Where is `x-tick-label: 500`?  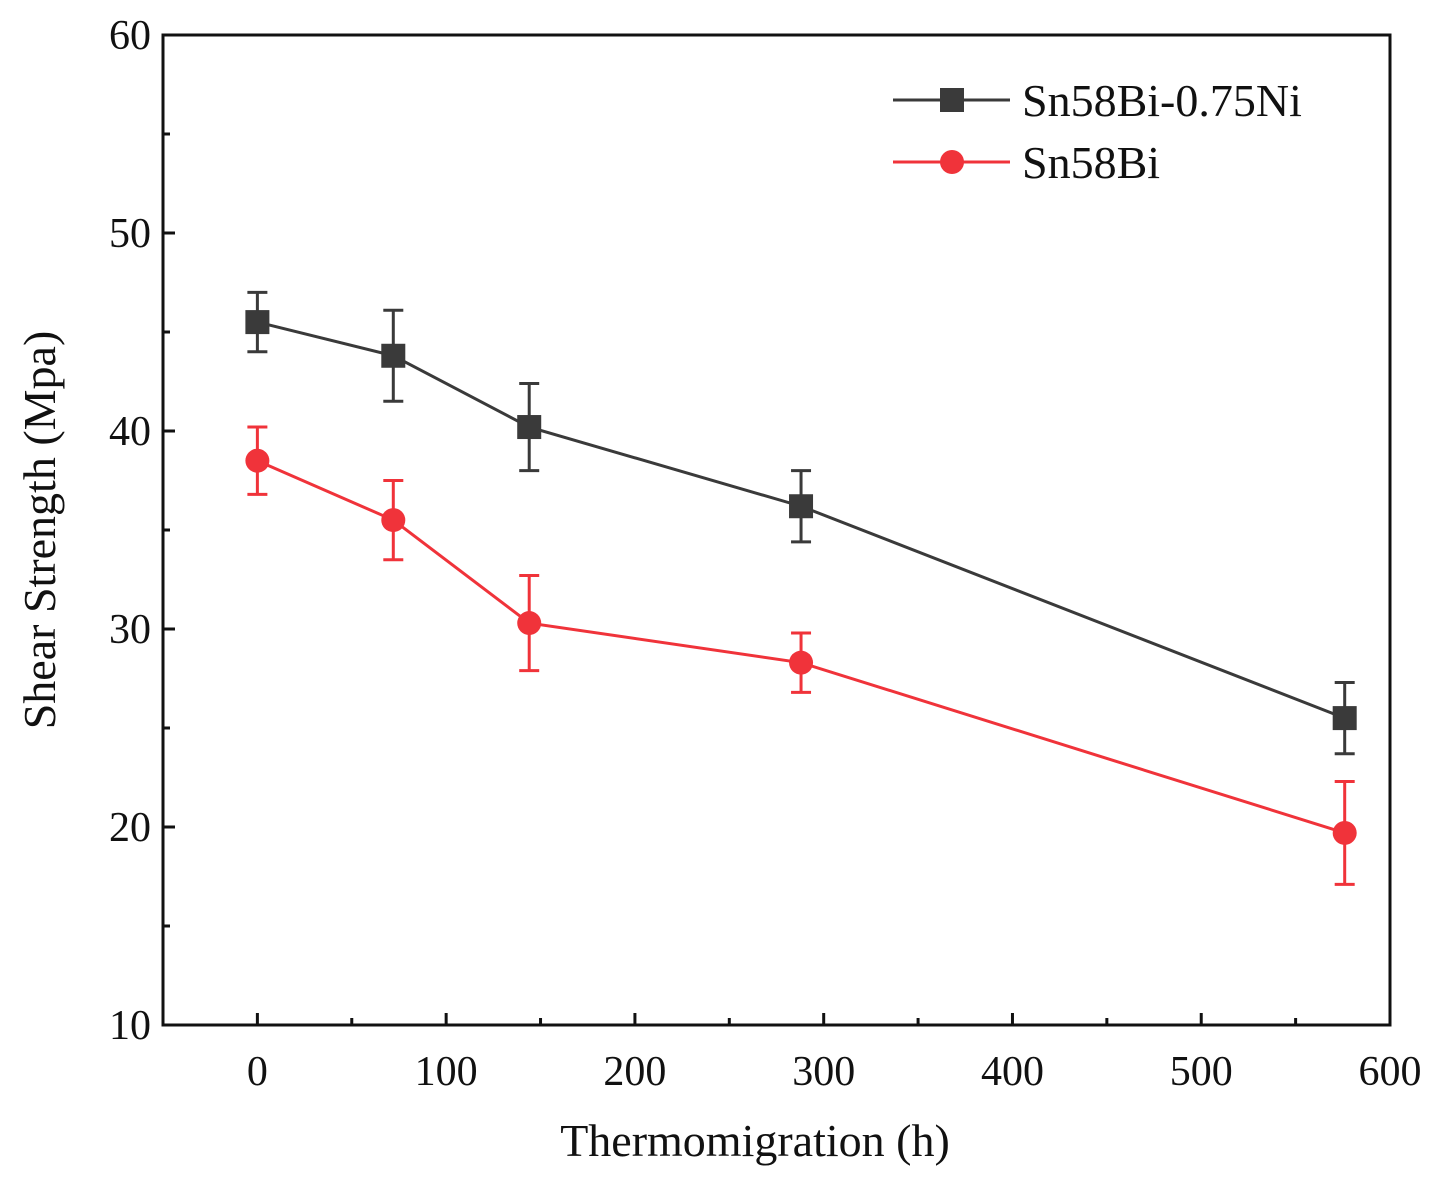
x-tick-label: 500 is located at coordinates (1201, 1072).